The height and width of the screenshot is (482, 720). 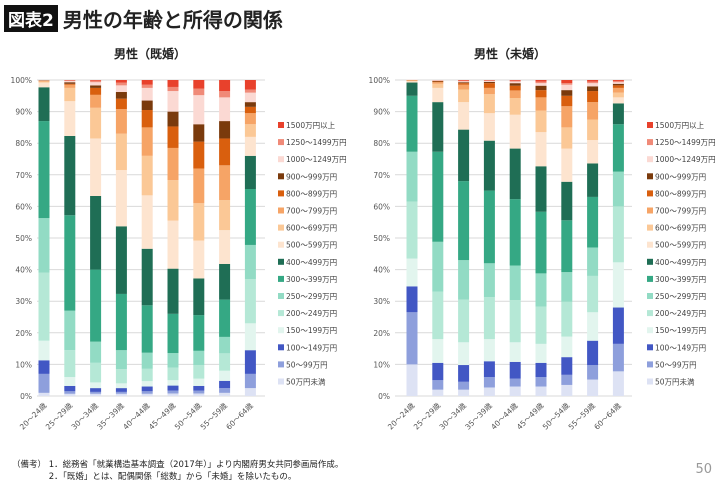 What do you see at coordinates (676, 364) in the screenshot?
I see `legend-label: 50〜99万円` at bounding box center [676, 364].